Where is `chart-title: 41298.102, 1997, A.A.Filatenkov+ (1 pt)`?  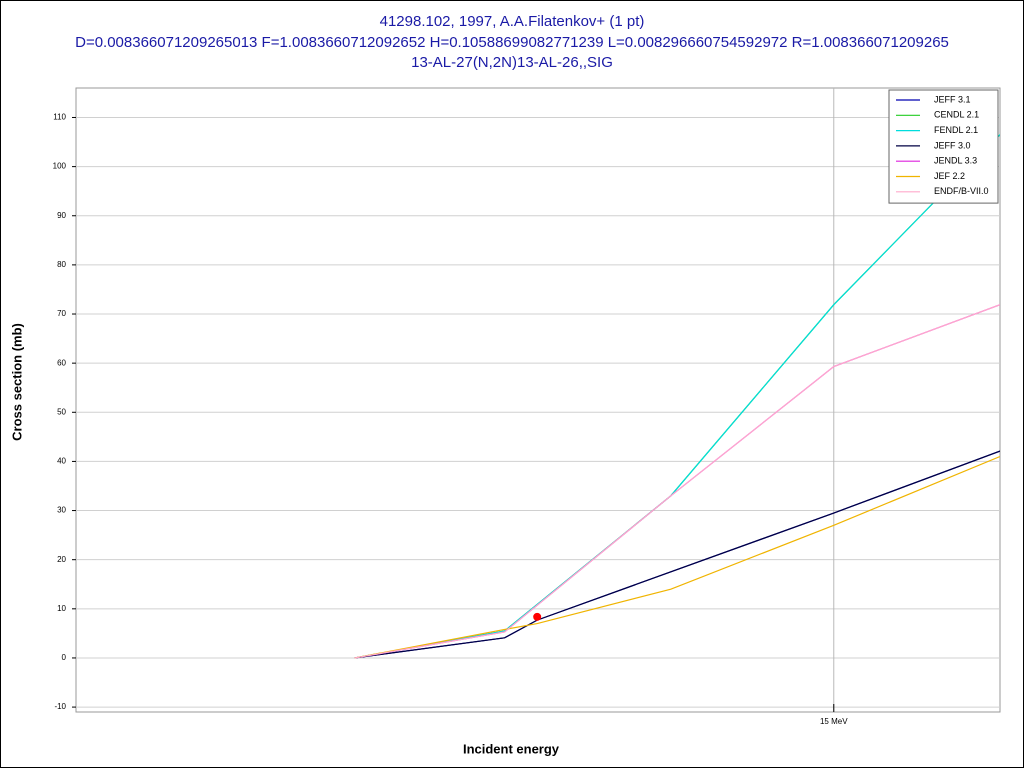 chart-title: 41298.102, 1997, A.A.Filatenkov+ (1 pt) is located at coordinates (512, 21).